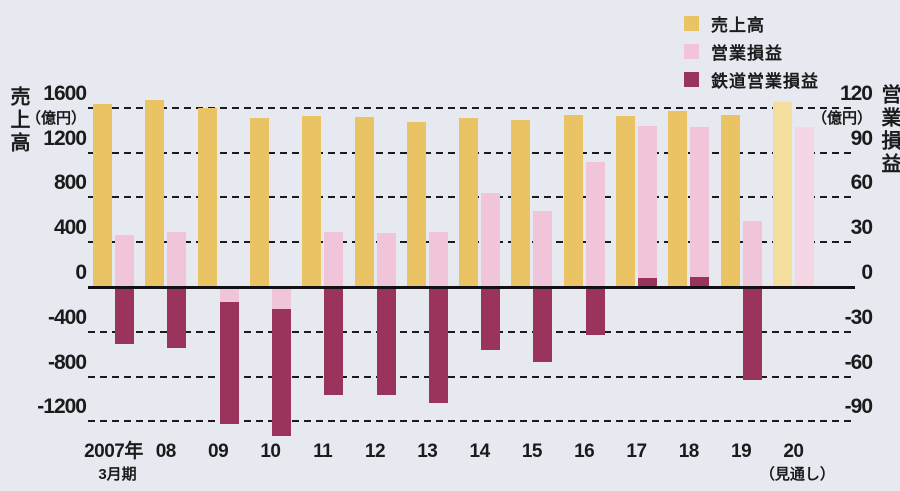 This screenshot has height=491, width=900. What do you see at coordinates (124, 315) in the screenshot?
I see `bar-rail-2007年3月期` at bounding box center [124, 315].